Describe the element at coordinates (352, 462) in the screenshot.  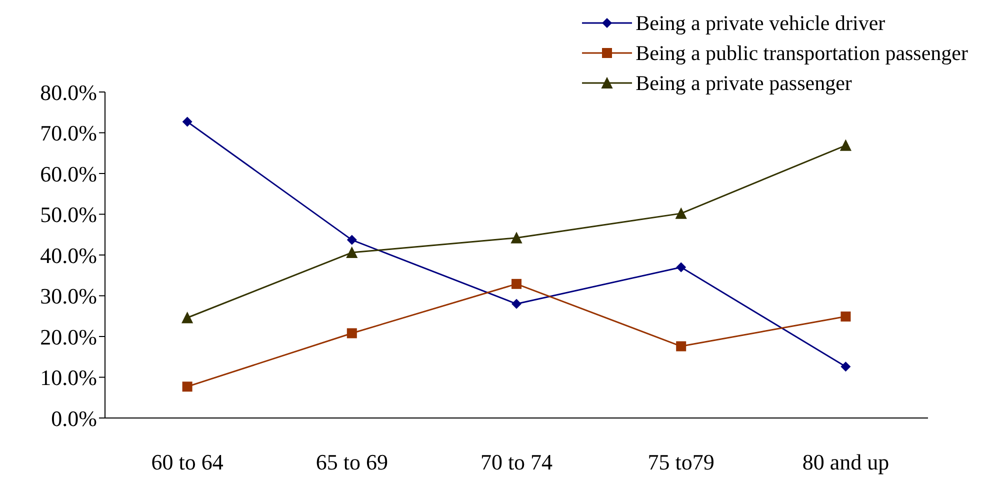
I see `x-tick-label: 65 to 69` at that location.